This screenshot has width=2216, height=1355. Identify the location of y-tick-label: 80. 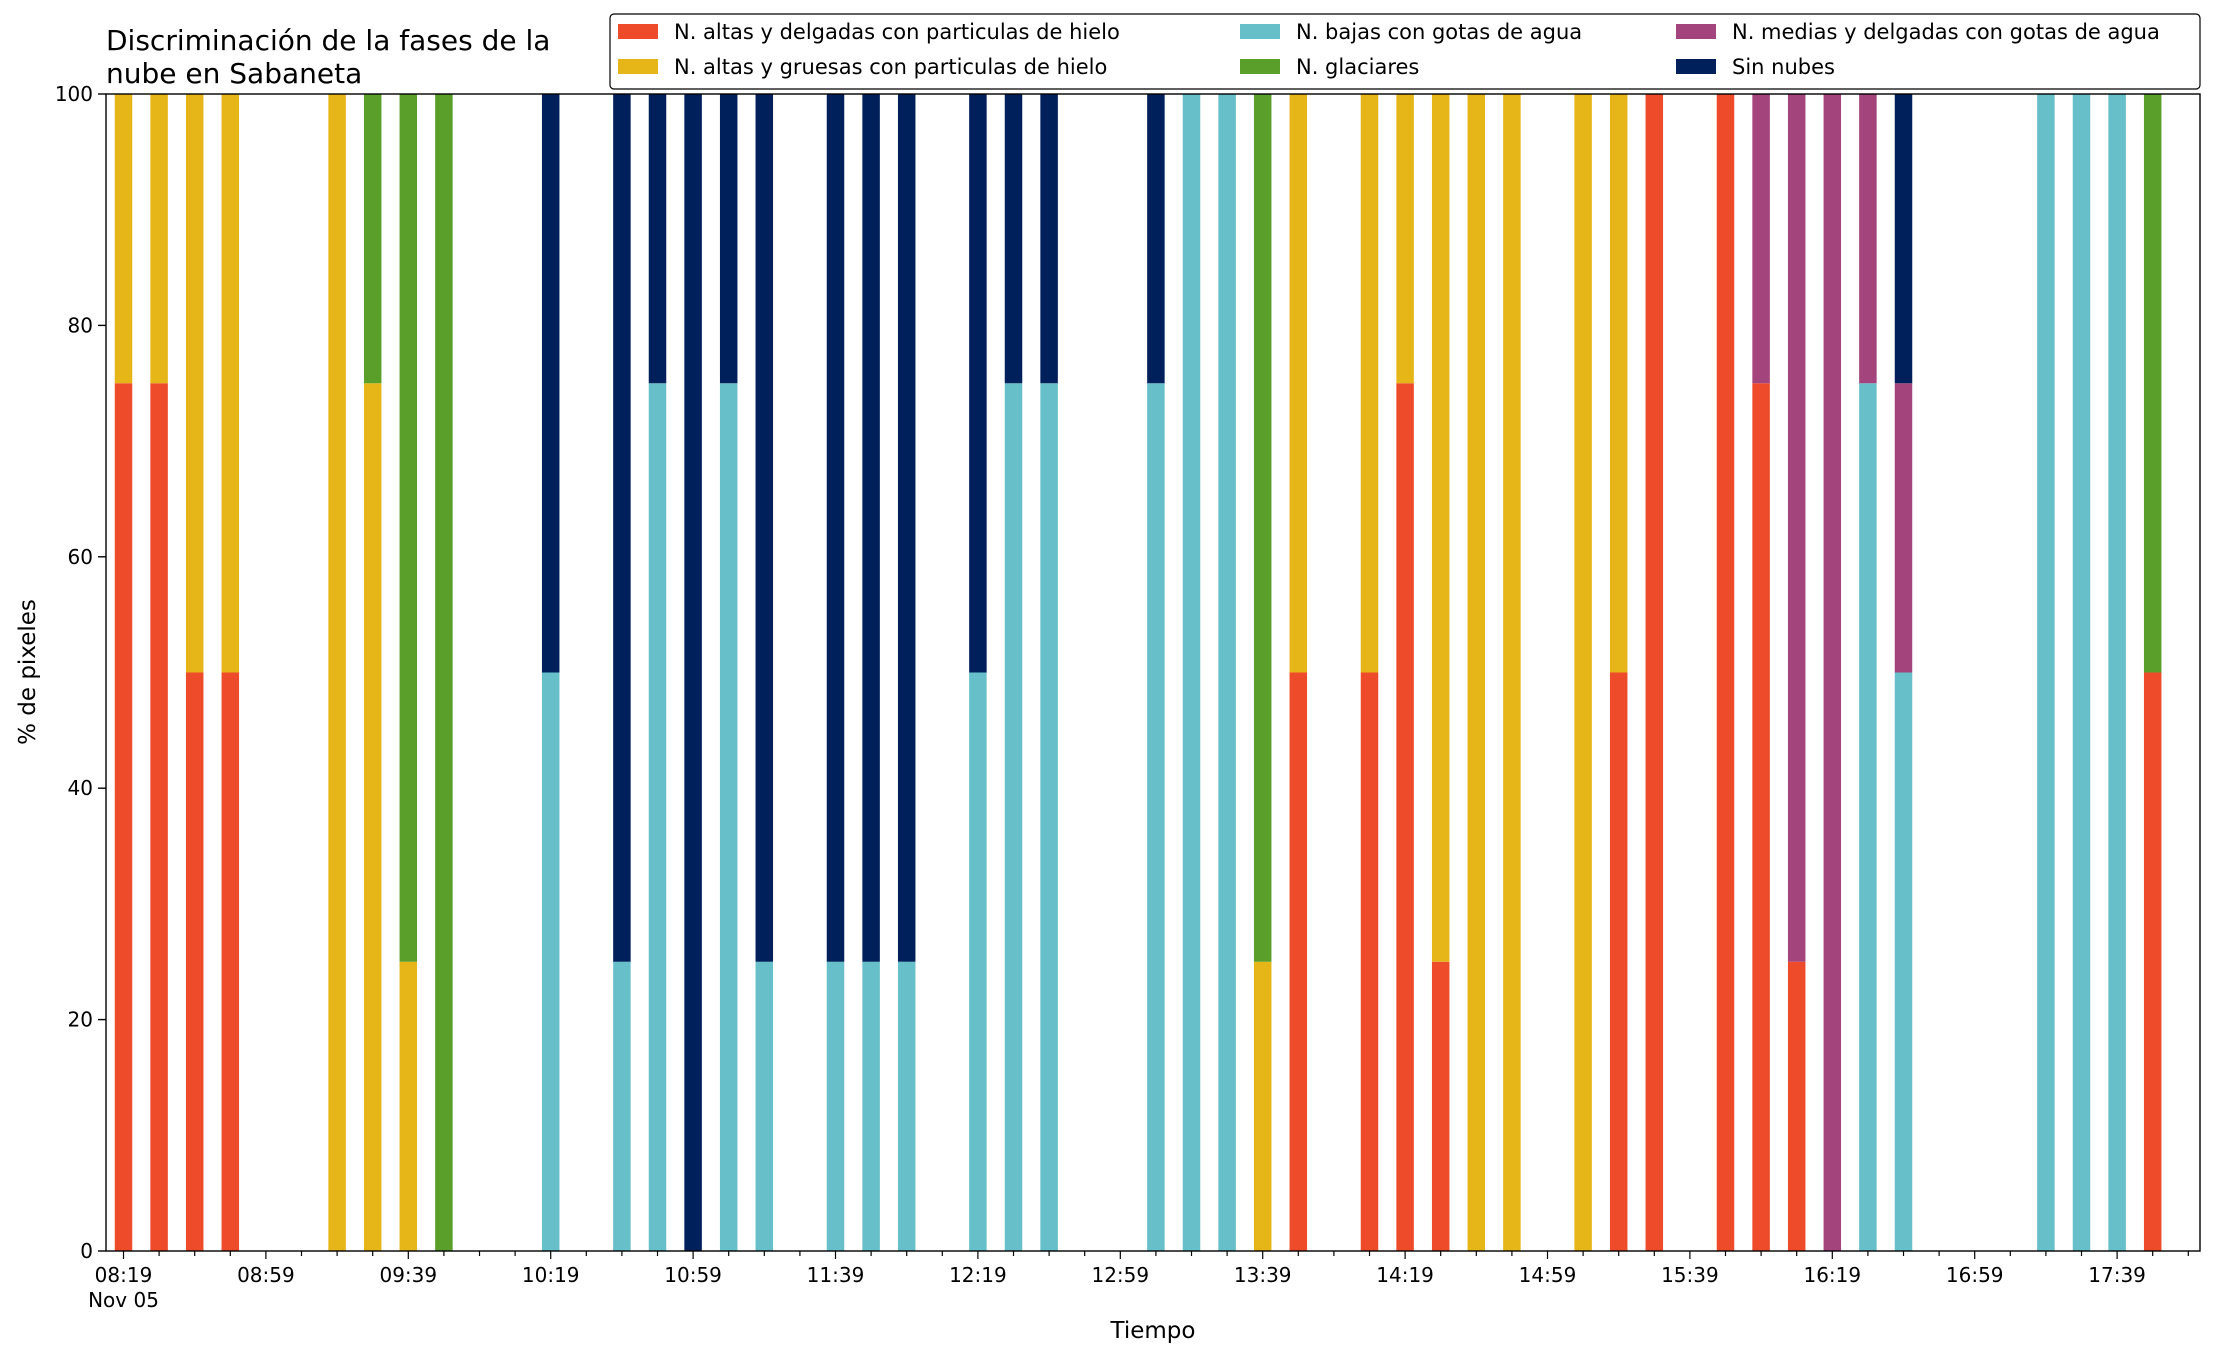
(80, 325).